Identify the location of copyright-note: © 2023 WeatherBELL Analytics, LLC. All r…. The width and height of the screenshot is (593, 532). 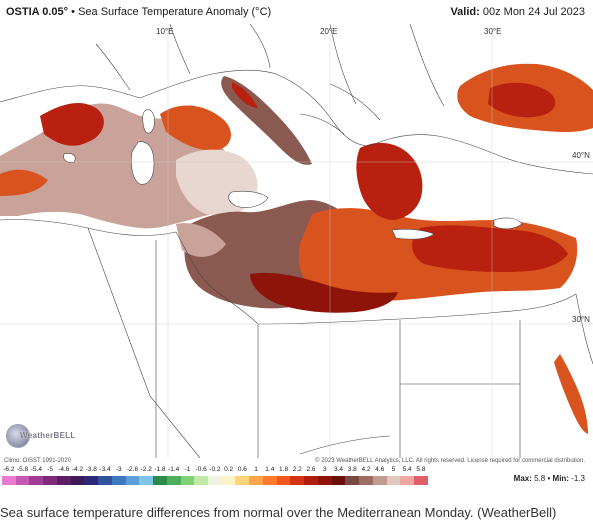
(450, 461).